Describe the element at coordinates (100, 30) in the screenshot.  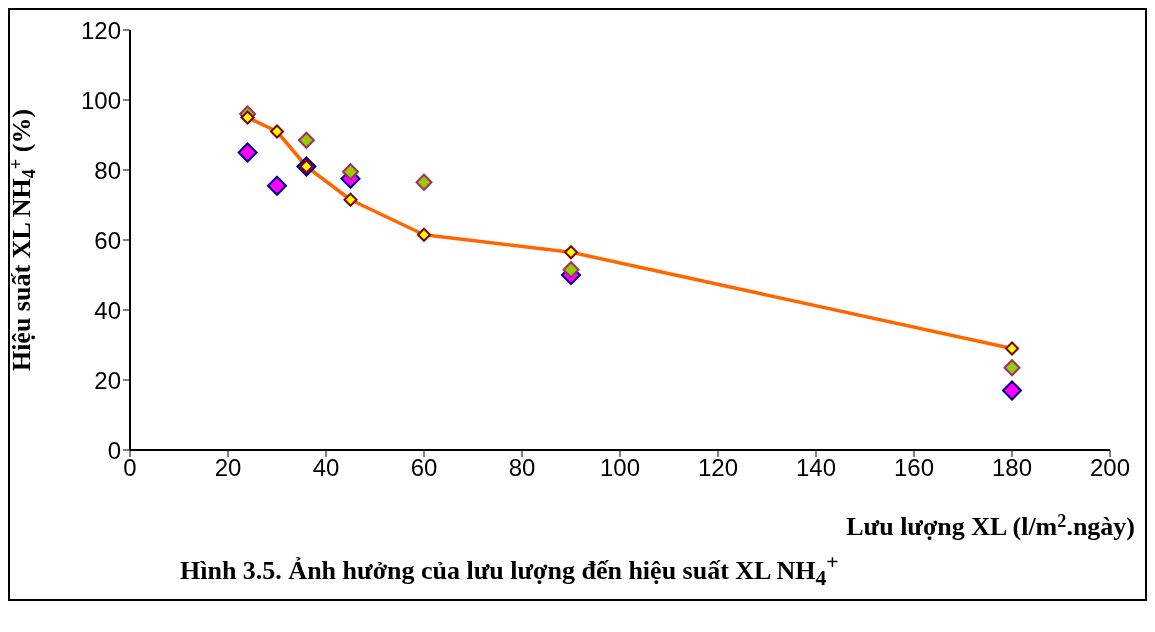
I see `y-tick-label: 120` at that location.